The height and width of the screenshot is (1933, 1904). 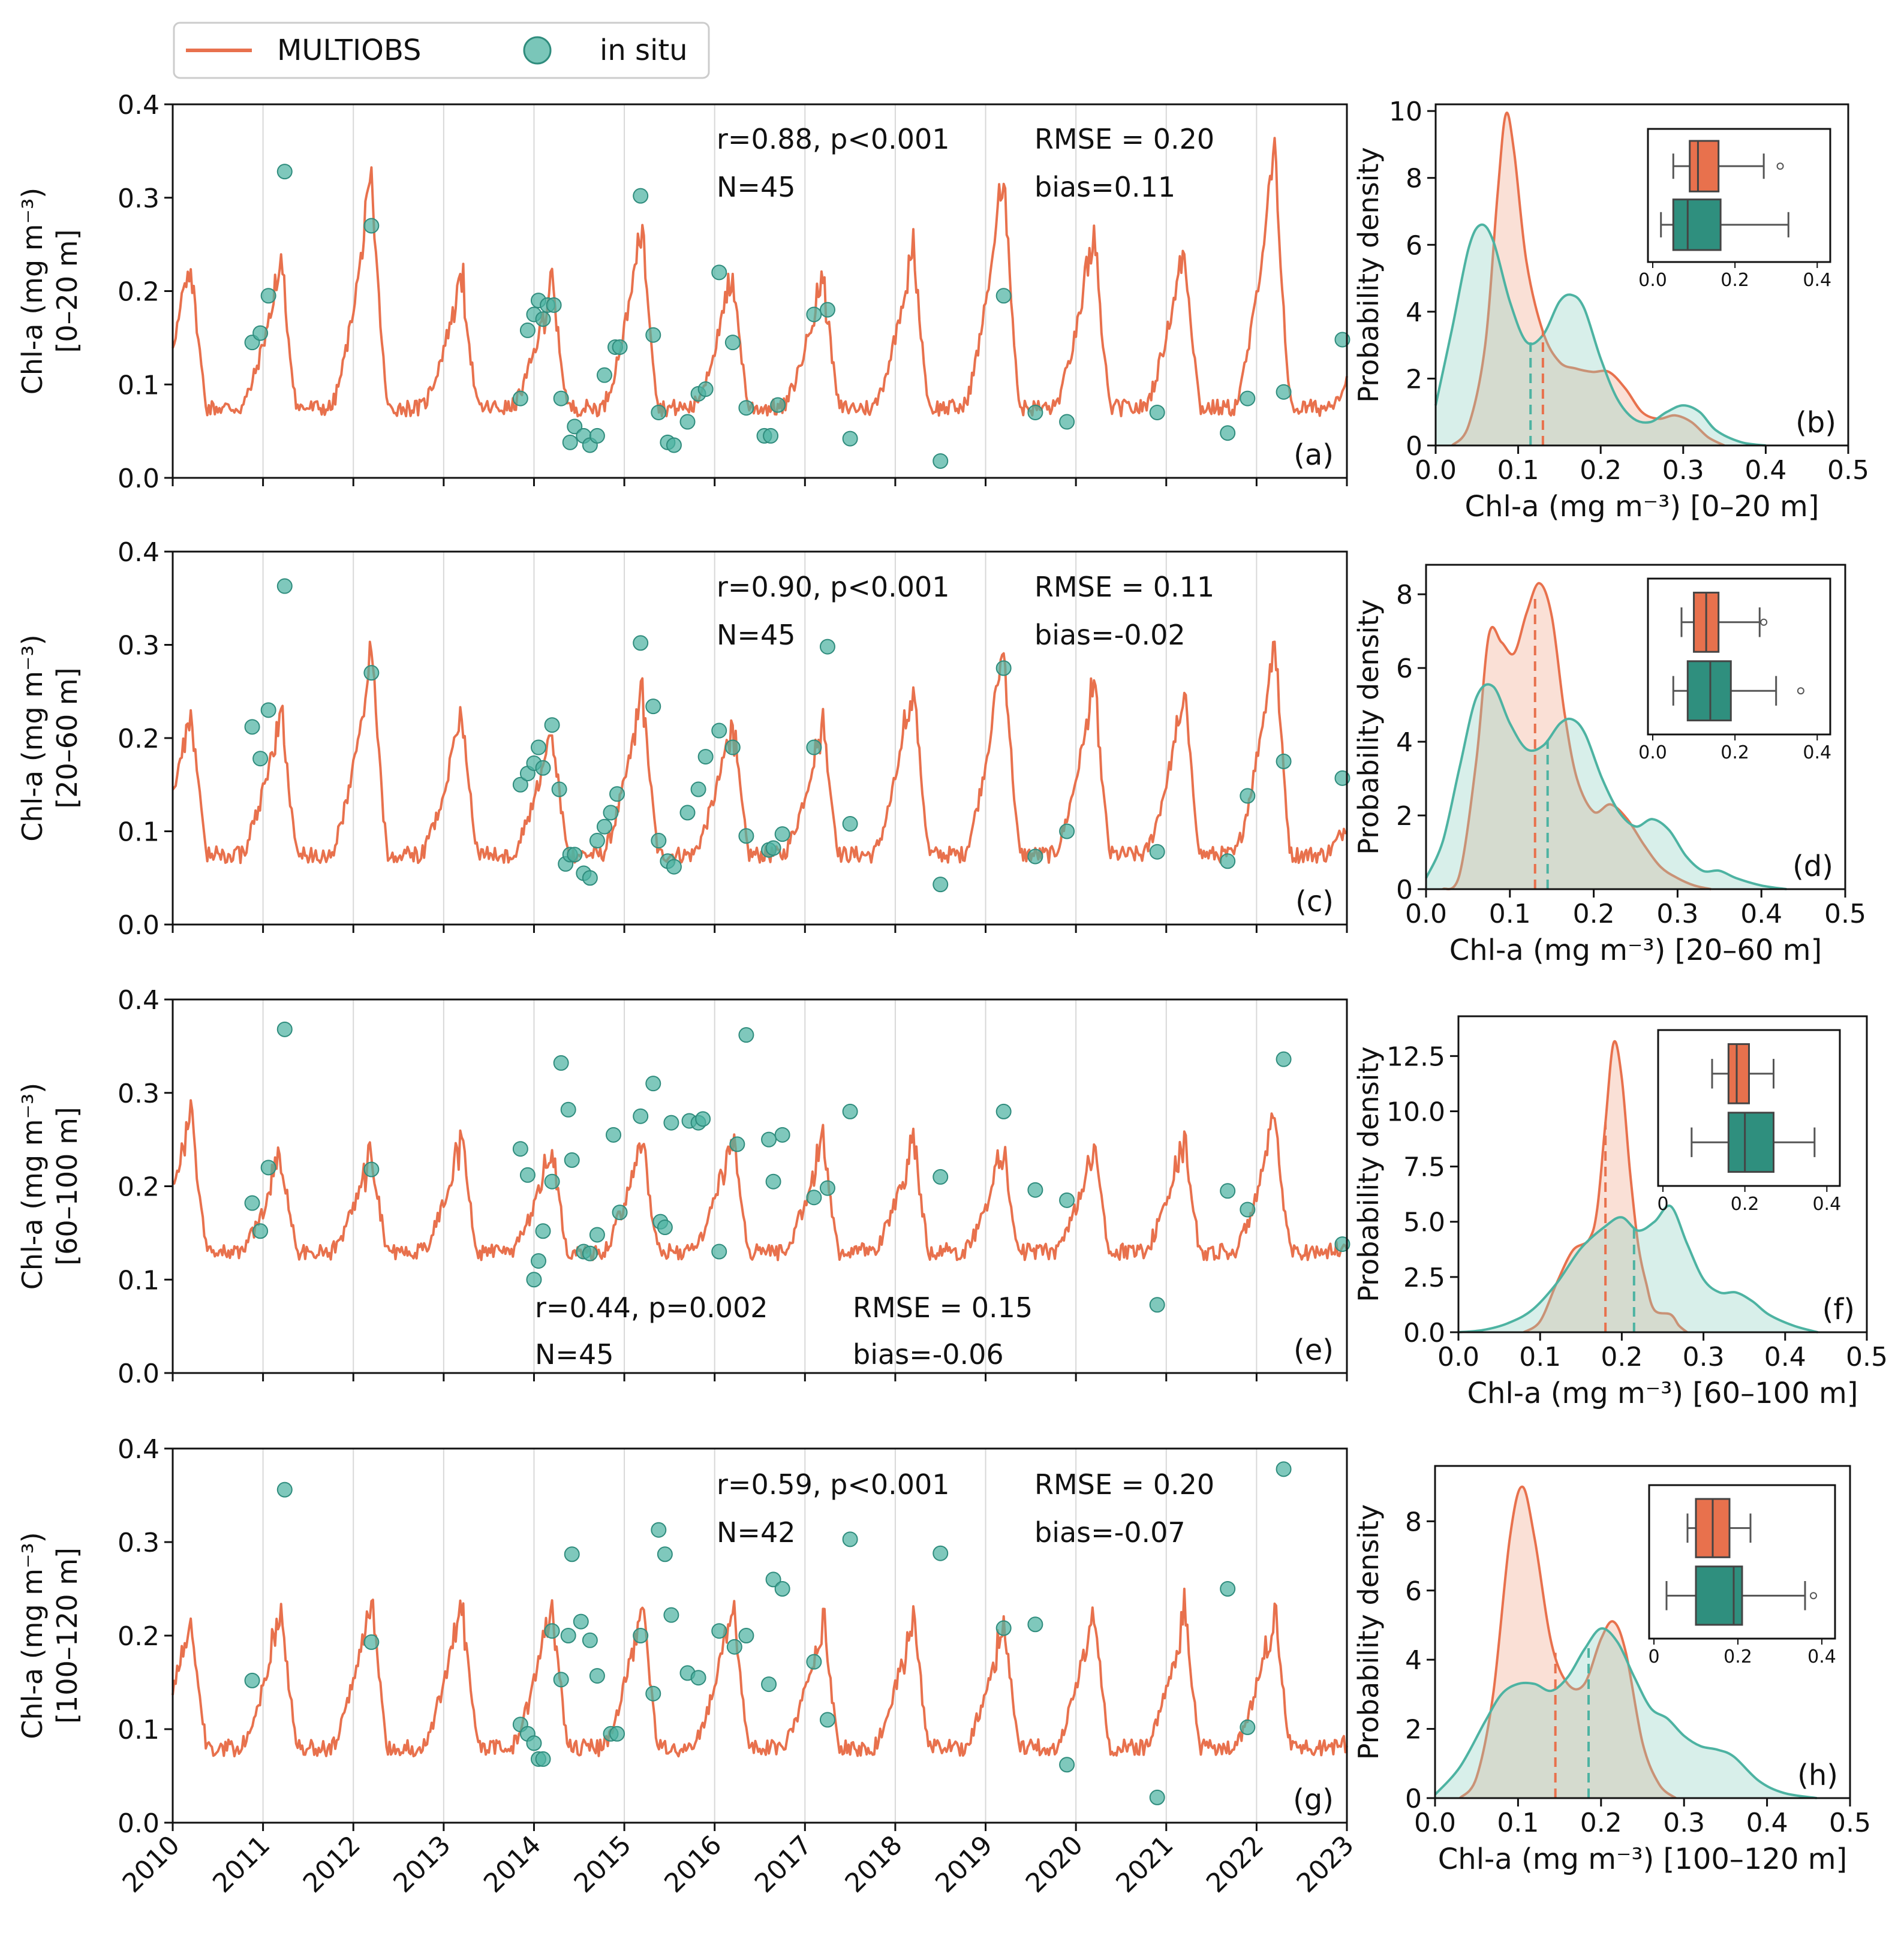 What do you see at coordinates (757, 1532) in the screenshot?
I see `stat-sample-size: N=42` at bounding box center [757, 1532].